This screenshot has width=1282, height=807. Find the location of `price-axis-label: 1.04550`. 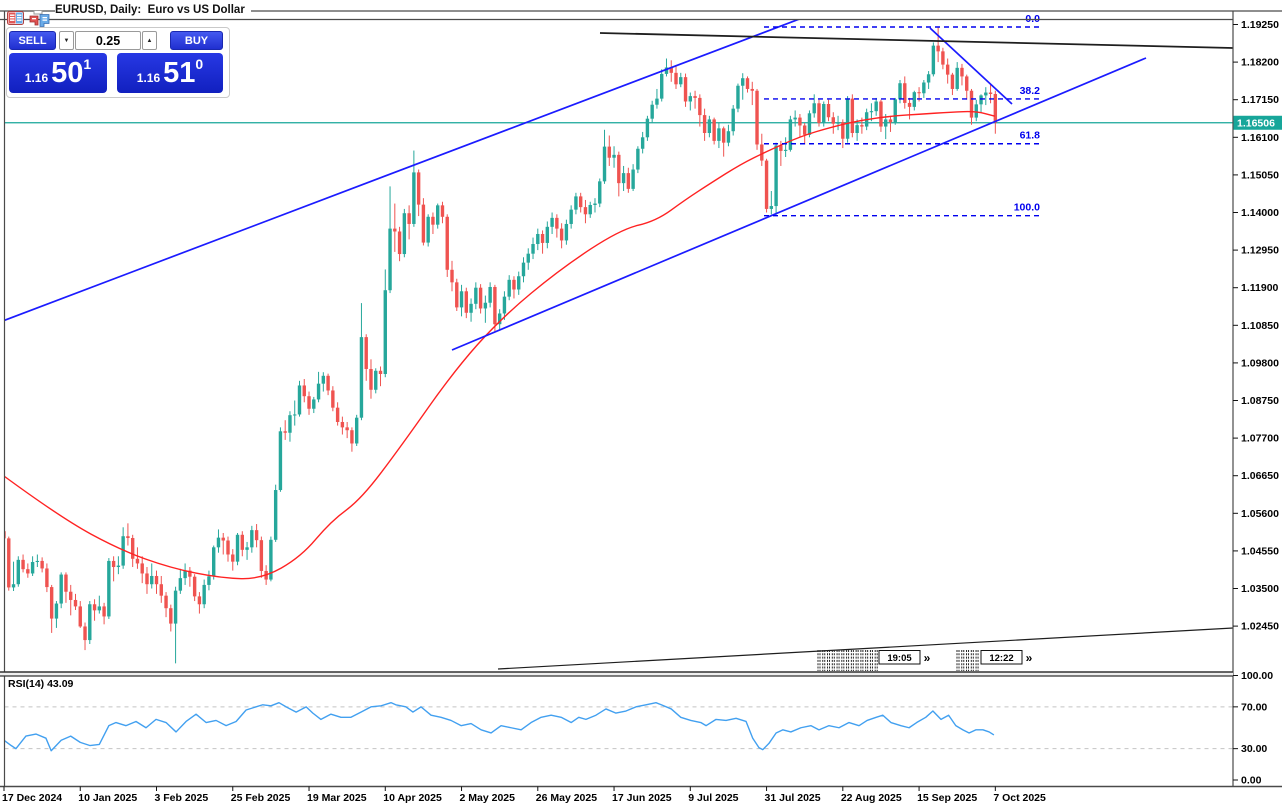

price-axis-label: 1.04550 is located at coordinates (1260, 551).